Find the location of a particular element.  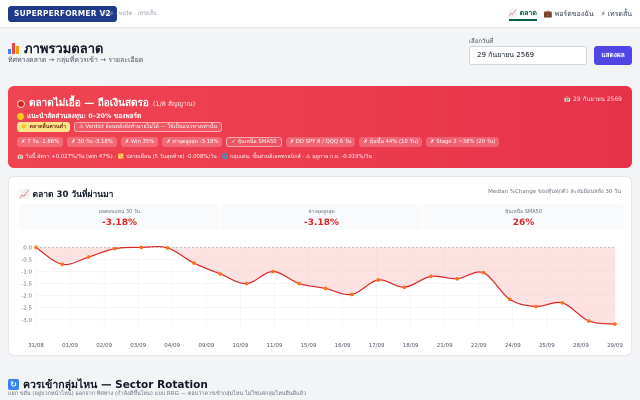

page-title: ภาพรวมตลาด is located at coordinates (55, 48).